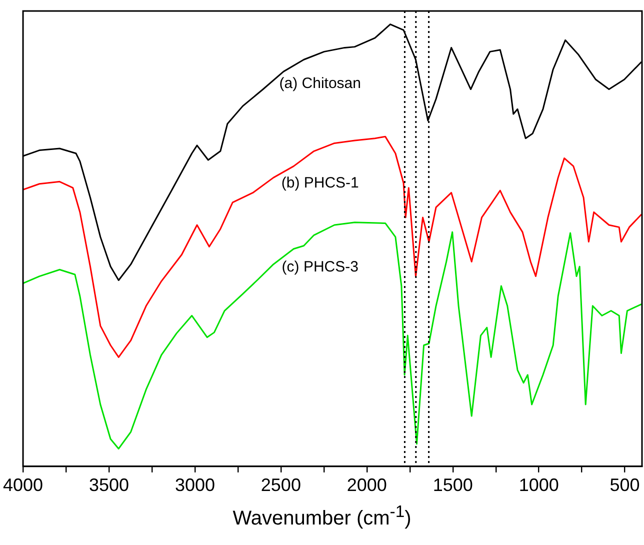 This screenshot has height=545, width=644. Describe the element at coordinates (366, 485) in the screenshot. I see `x-tick-label: 2000` at that location.